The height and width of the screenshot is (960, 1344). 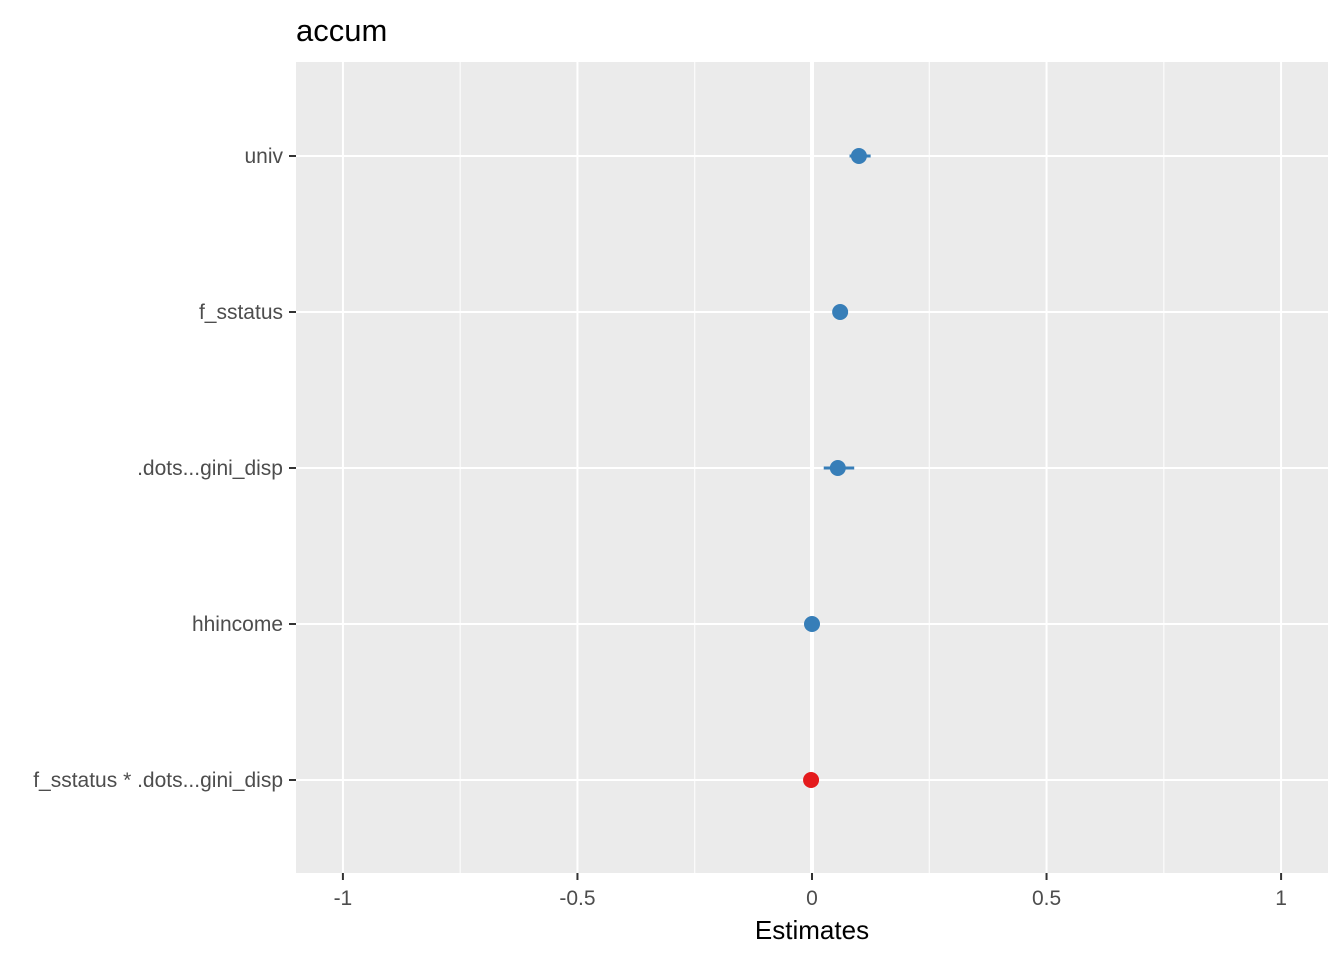 I want to click on x-tick-label: -1, so click(x=343, y=898).